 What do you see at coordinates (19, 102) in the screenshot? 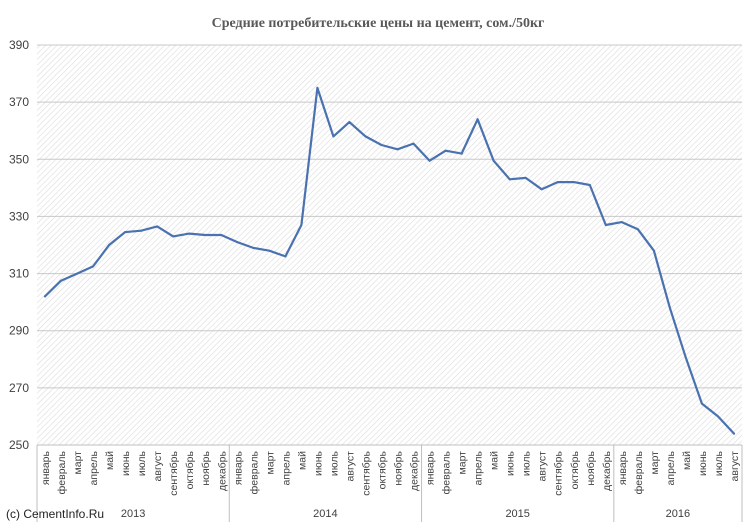
I see `y-tick-label: 370` at bounding box center [19, 102].